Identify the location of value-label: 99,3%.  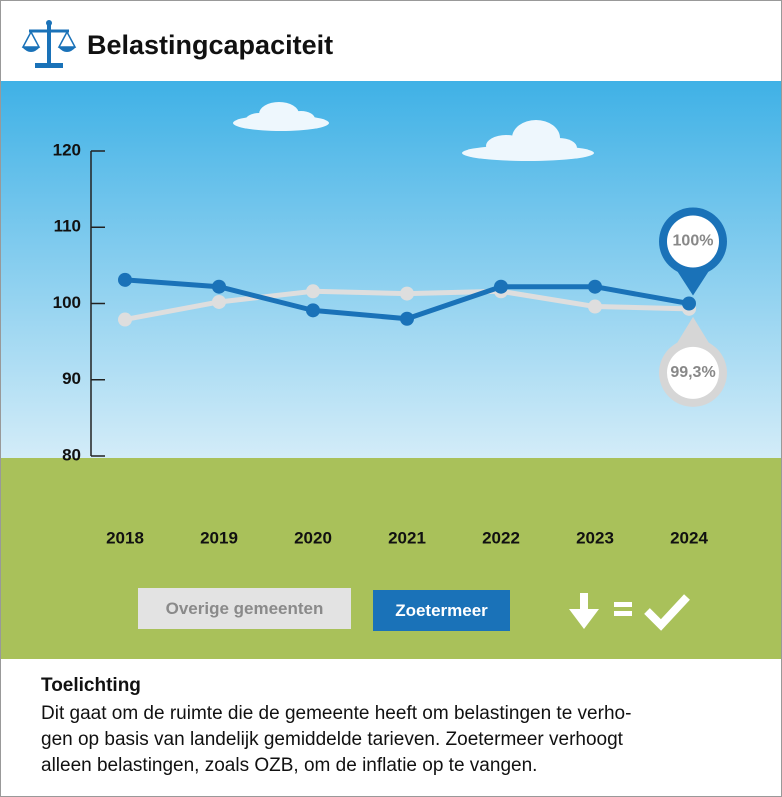
(692, 372).